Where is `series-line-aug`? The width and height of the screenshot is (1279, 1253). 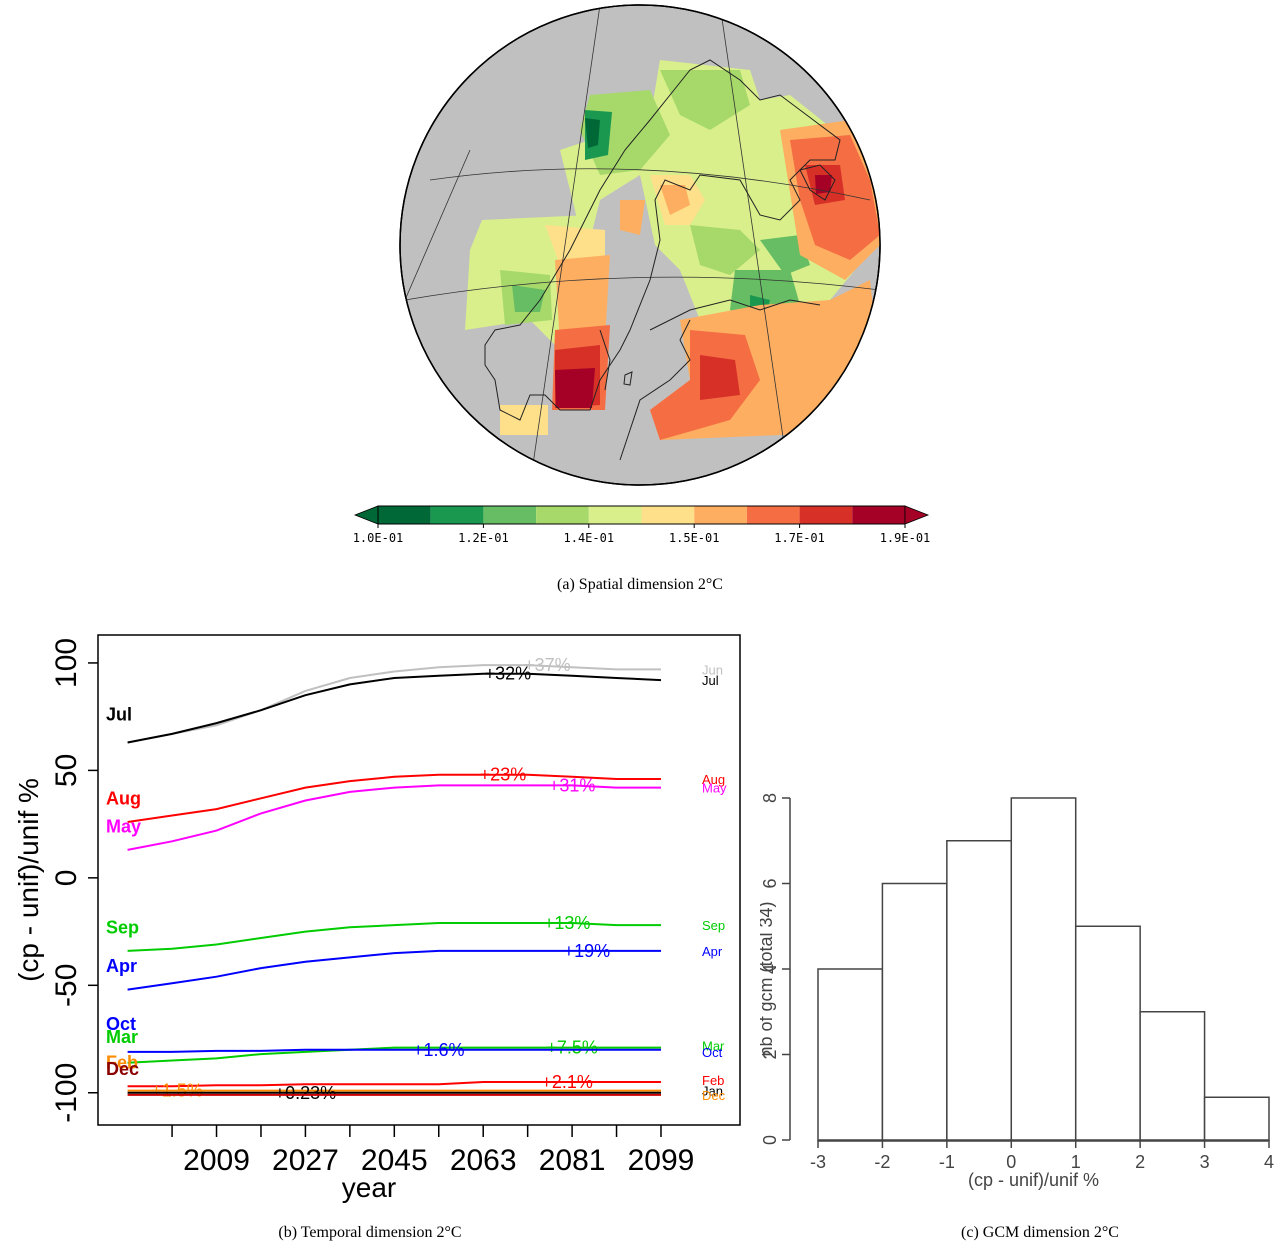
series-line-aug is located at coordinates (394, 798).